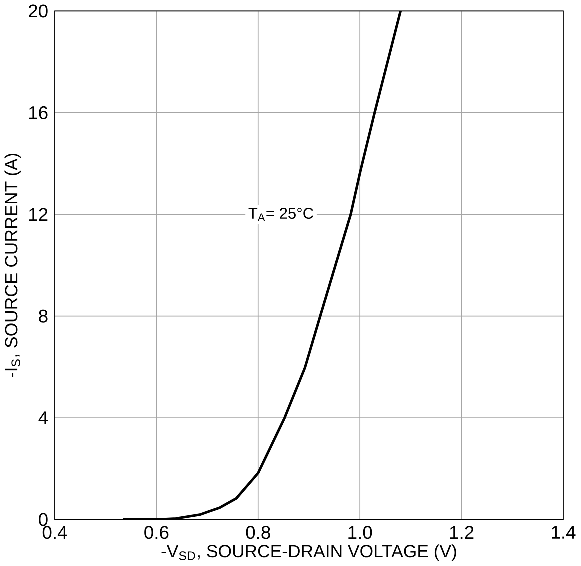 The image size is (581, 566). I want to click on x-tick-label: 1.4, so click(564, 532).